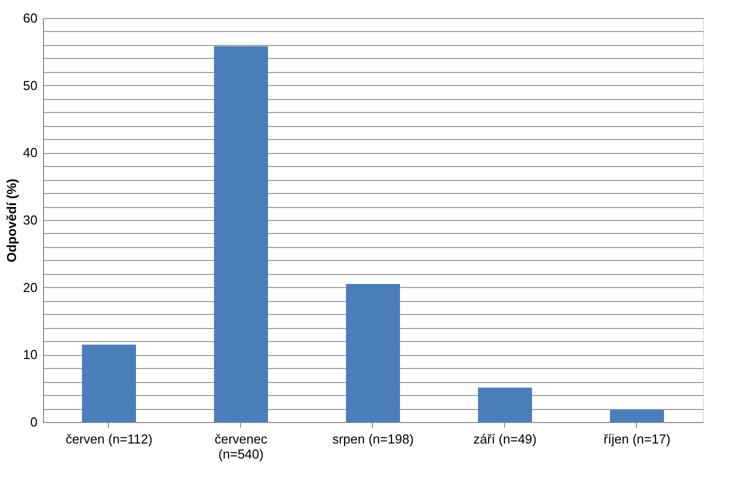 The height and width of the screenshot is (481, 737). I want to click on x-tick-label: říjen (n=17), so click(637, 439).